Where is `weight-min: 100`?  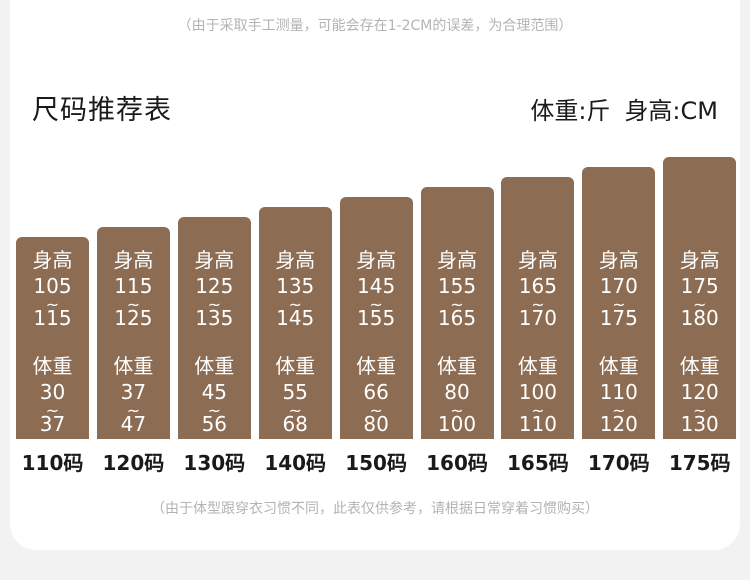 weight-min: 100 is located at coordinates (537, 392).